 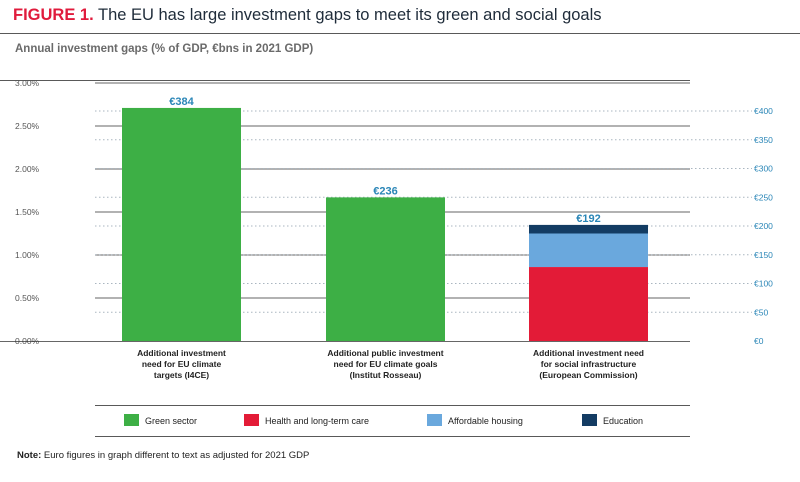 I want to click on y-tick-right: €100, so click(x=763, y=284).